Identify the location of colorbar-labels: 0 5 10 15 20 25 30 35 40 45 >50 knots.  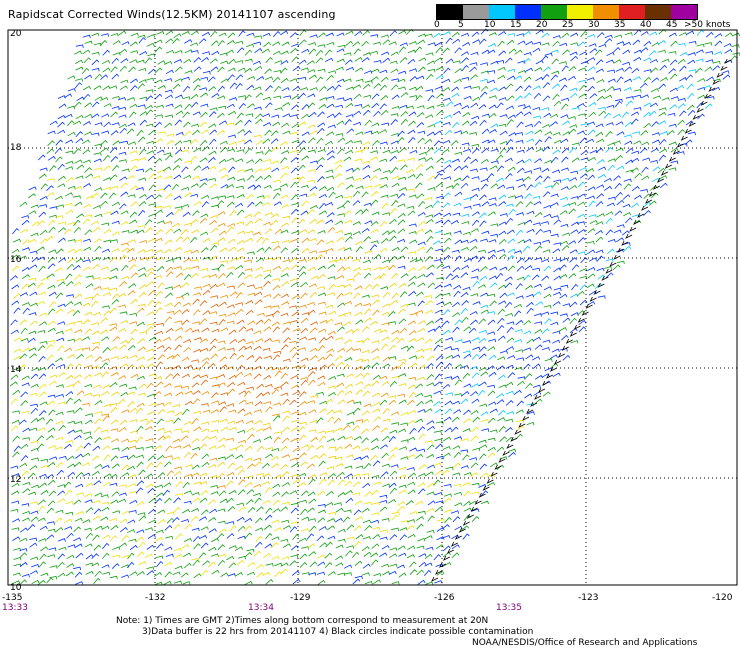
(587, 26).